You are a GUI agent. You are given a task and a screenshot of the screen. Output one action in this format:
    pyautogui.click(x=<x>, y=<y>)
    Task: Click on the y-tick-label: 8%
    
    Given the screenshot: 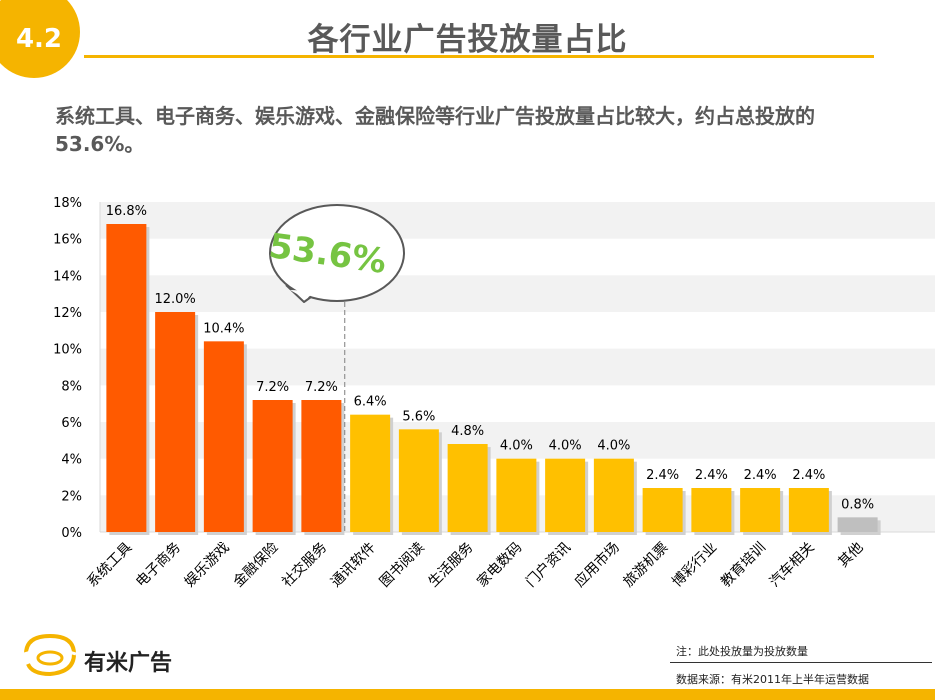 What is the action you would take?
    pyautogui.click(x=71, y=386)
    